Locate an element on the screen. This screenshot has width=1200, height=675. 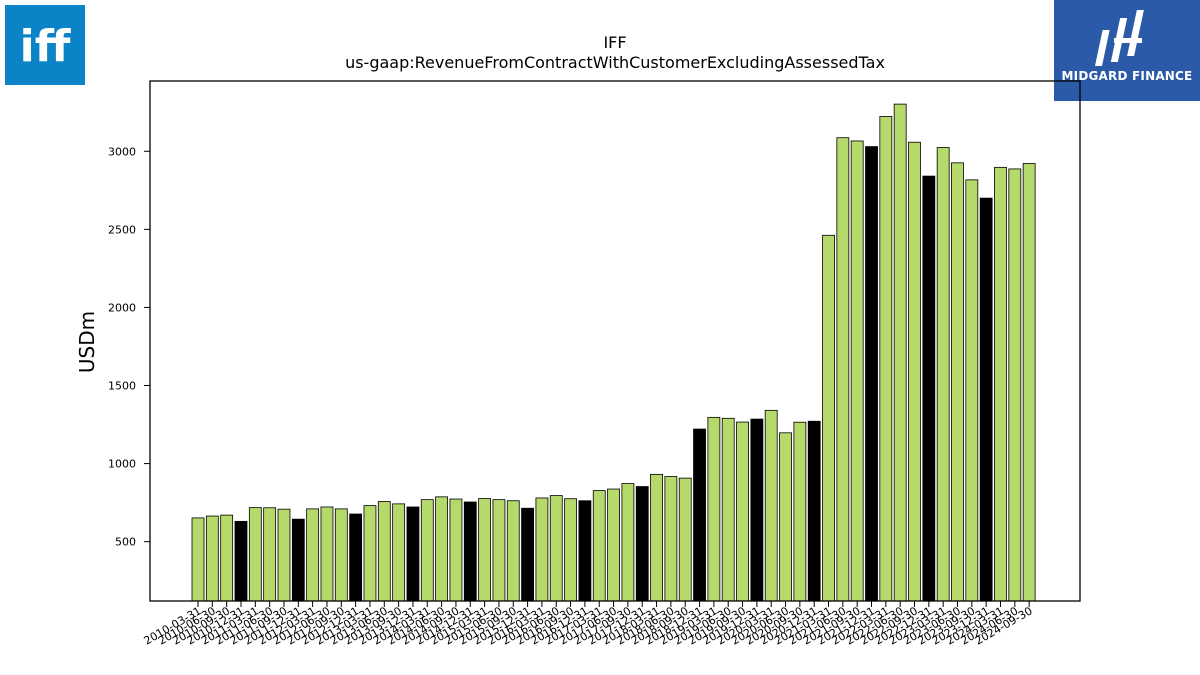
y-tick-label: 500 is located at coordinates (125, 542).